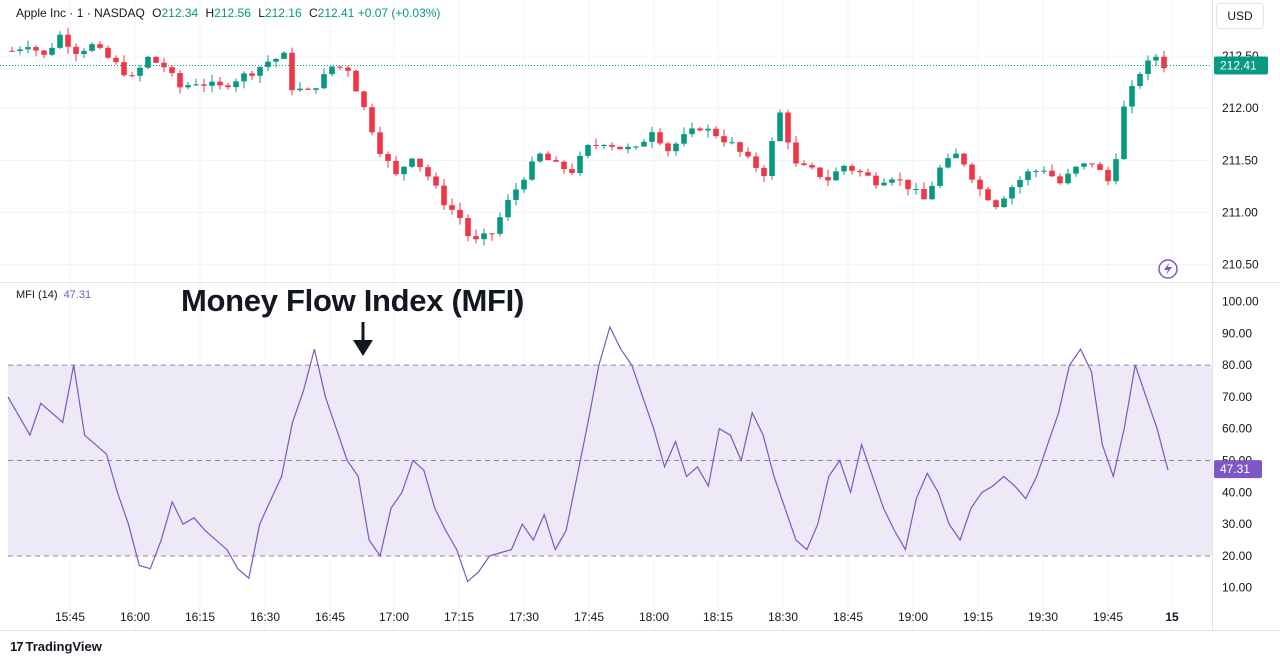 This screenshot has width=1280, height=664. What do you see at coordinates (524, 617) in the screenshot?
I see `x-tick-label: 17:30` at bounding box center [524, 617].